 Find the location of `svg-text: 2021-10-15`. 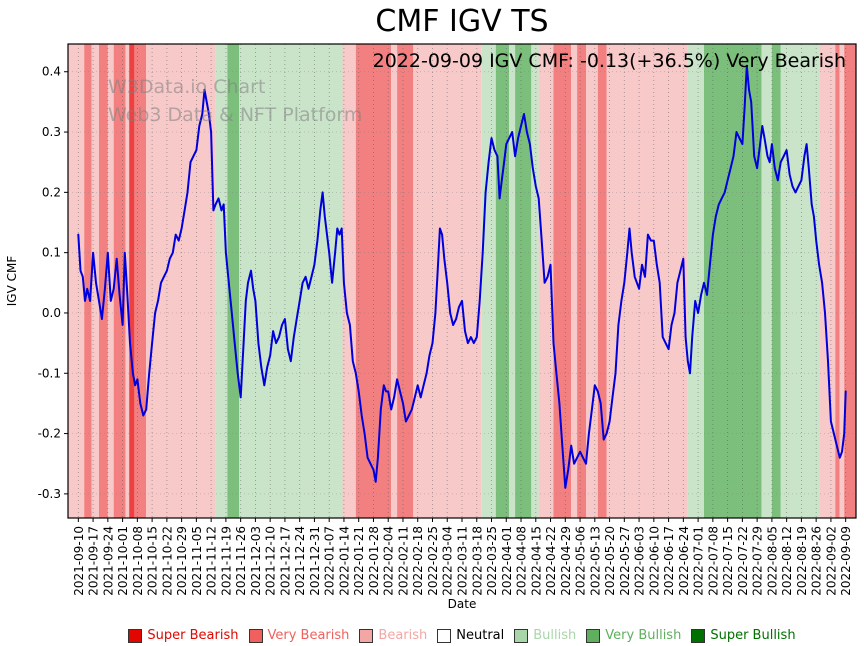

svg-text: 2021-10-15 is located at coordinates (153, 561).